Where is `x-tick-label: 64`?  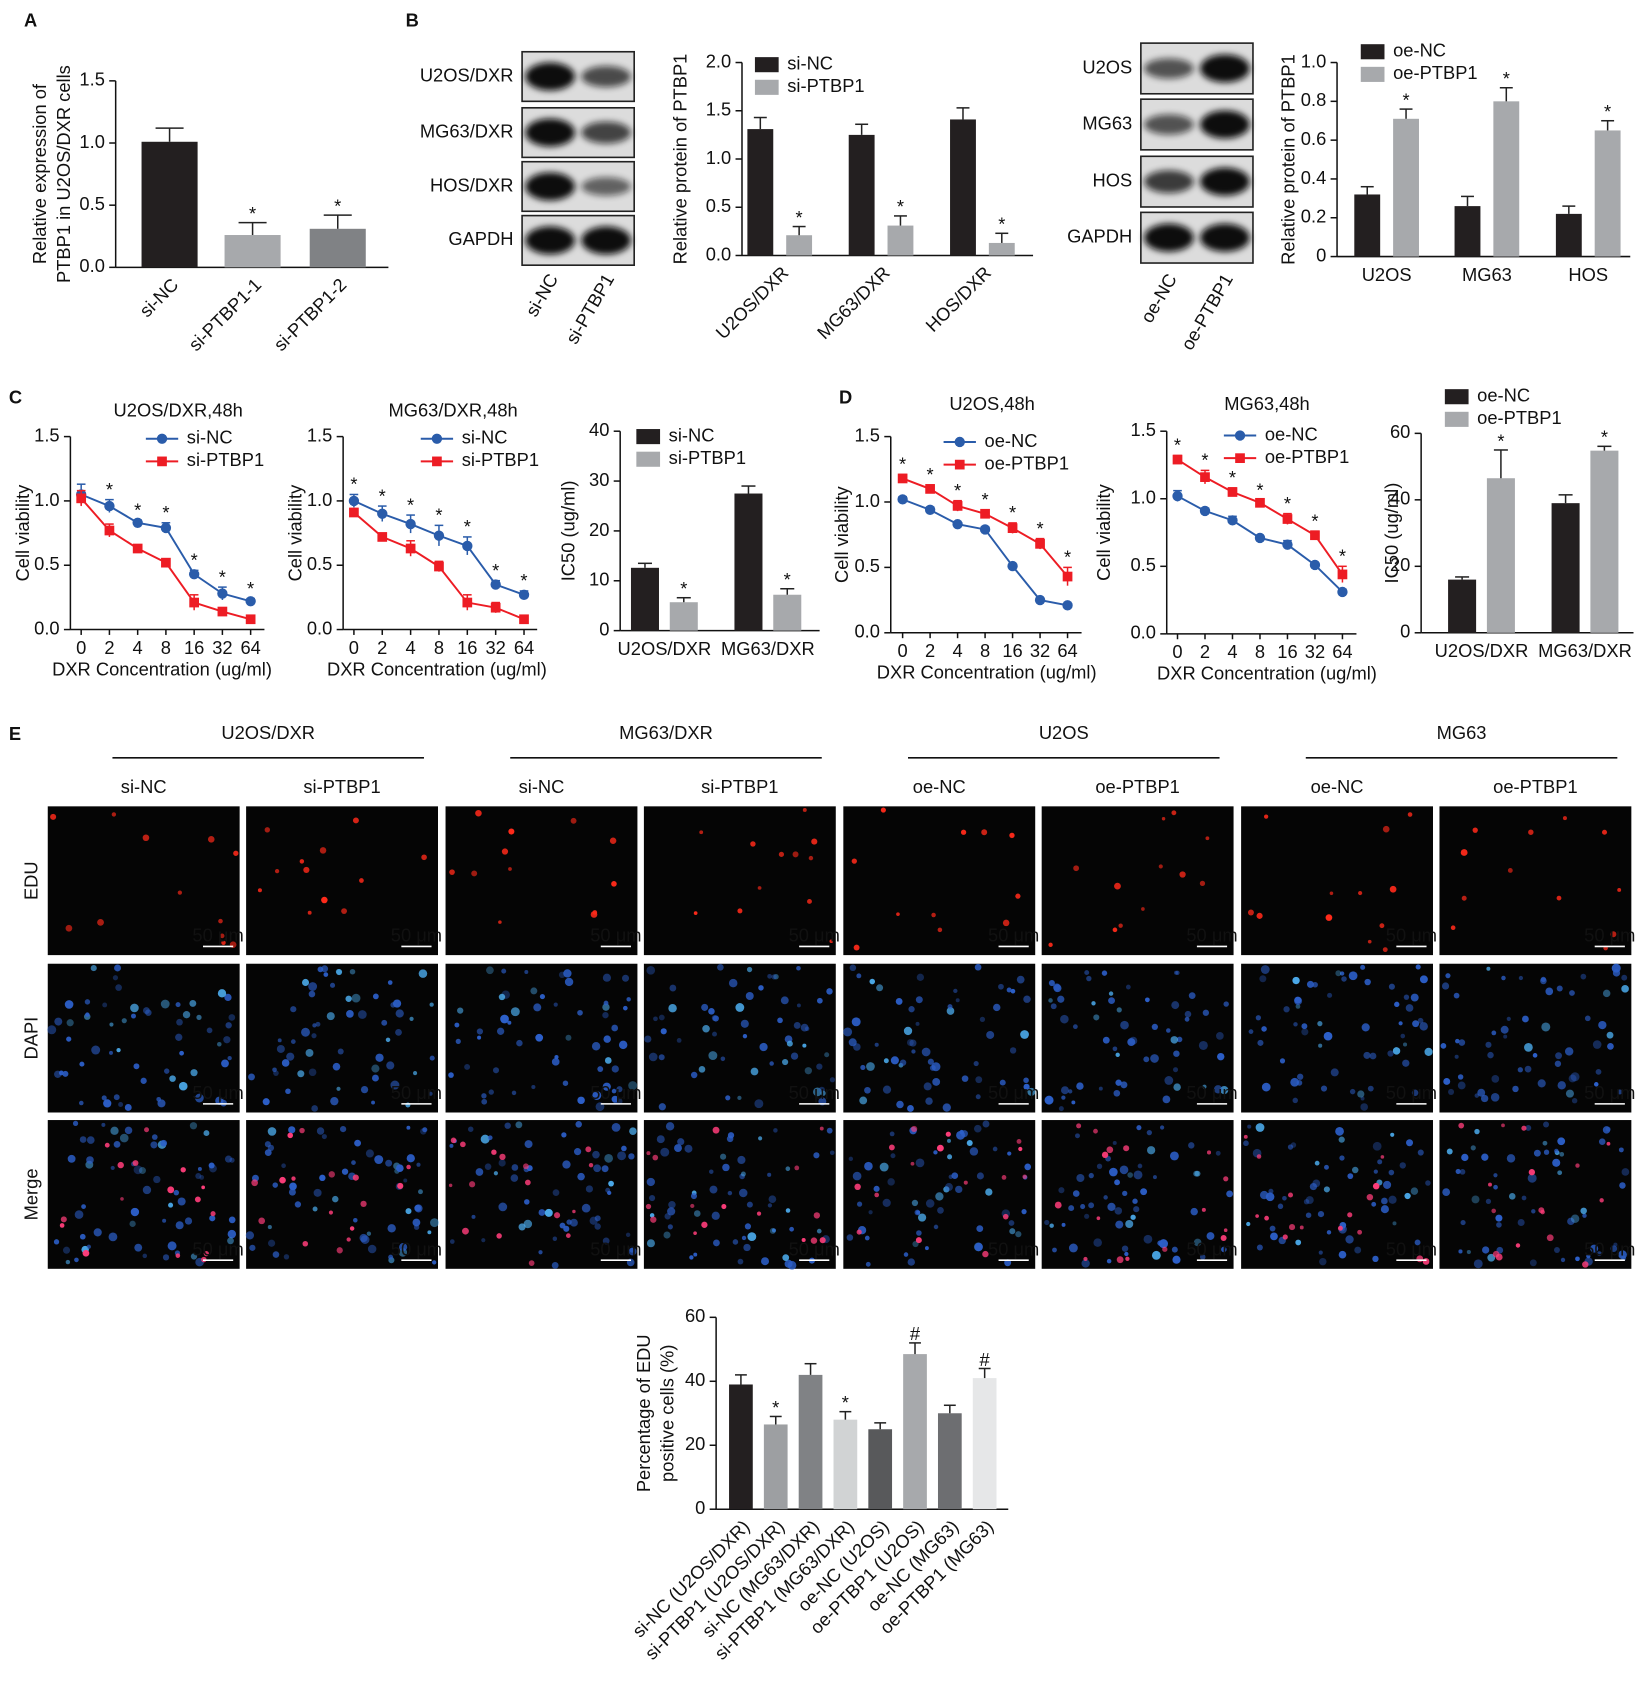
x-tick-label: 64 is located at coordinates (1342, 651).